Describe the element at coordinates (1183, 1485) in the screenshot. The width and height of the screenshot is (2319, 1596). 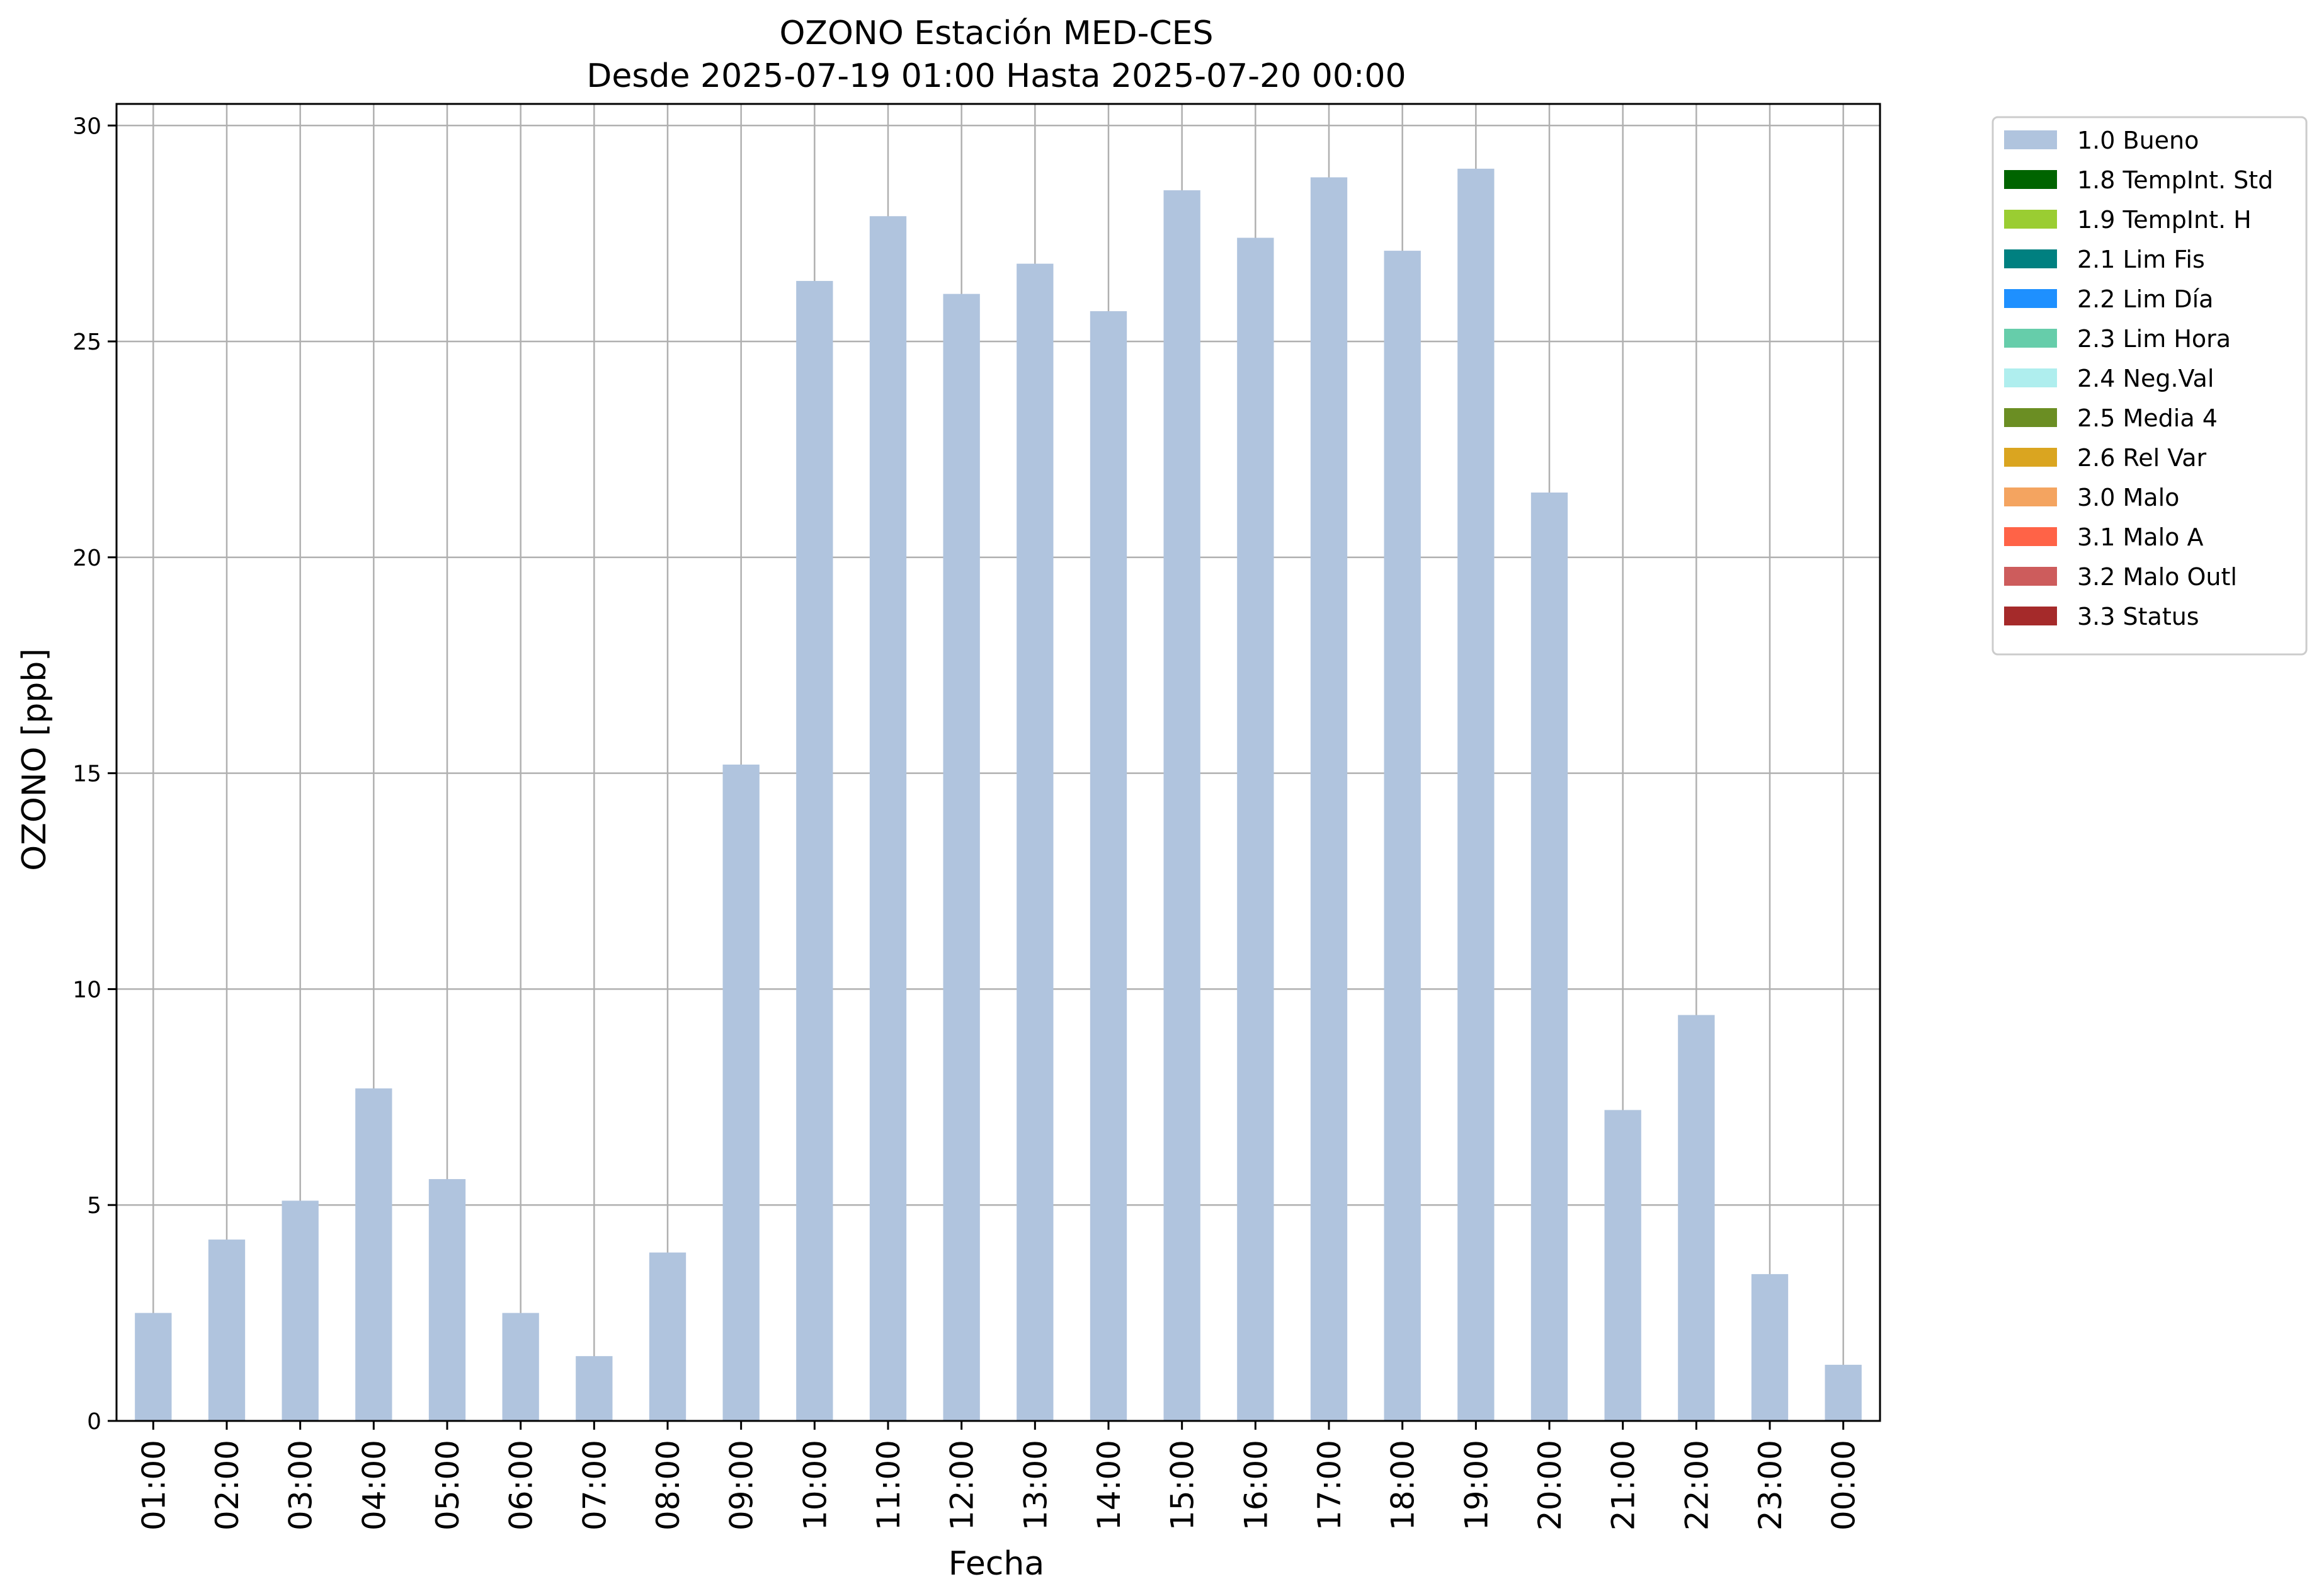
I see `x-tick-label: 15:00` at that location.